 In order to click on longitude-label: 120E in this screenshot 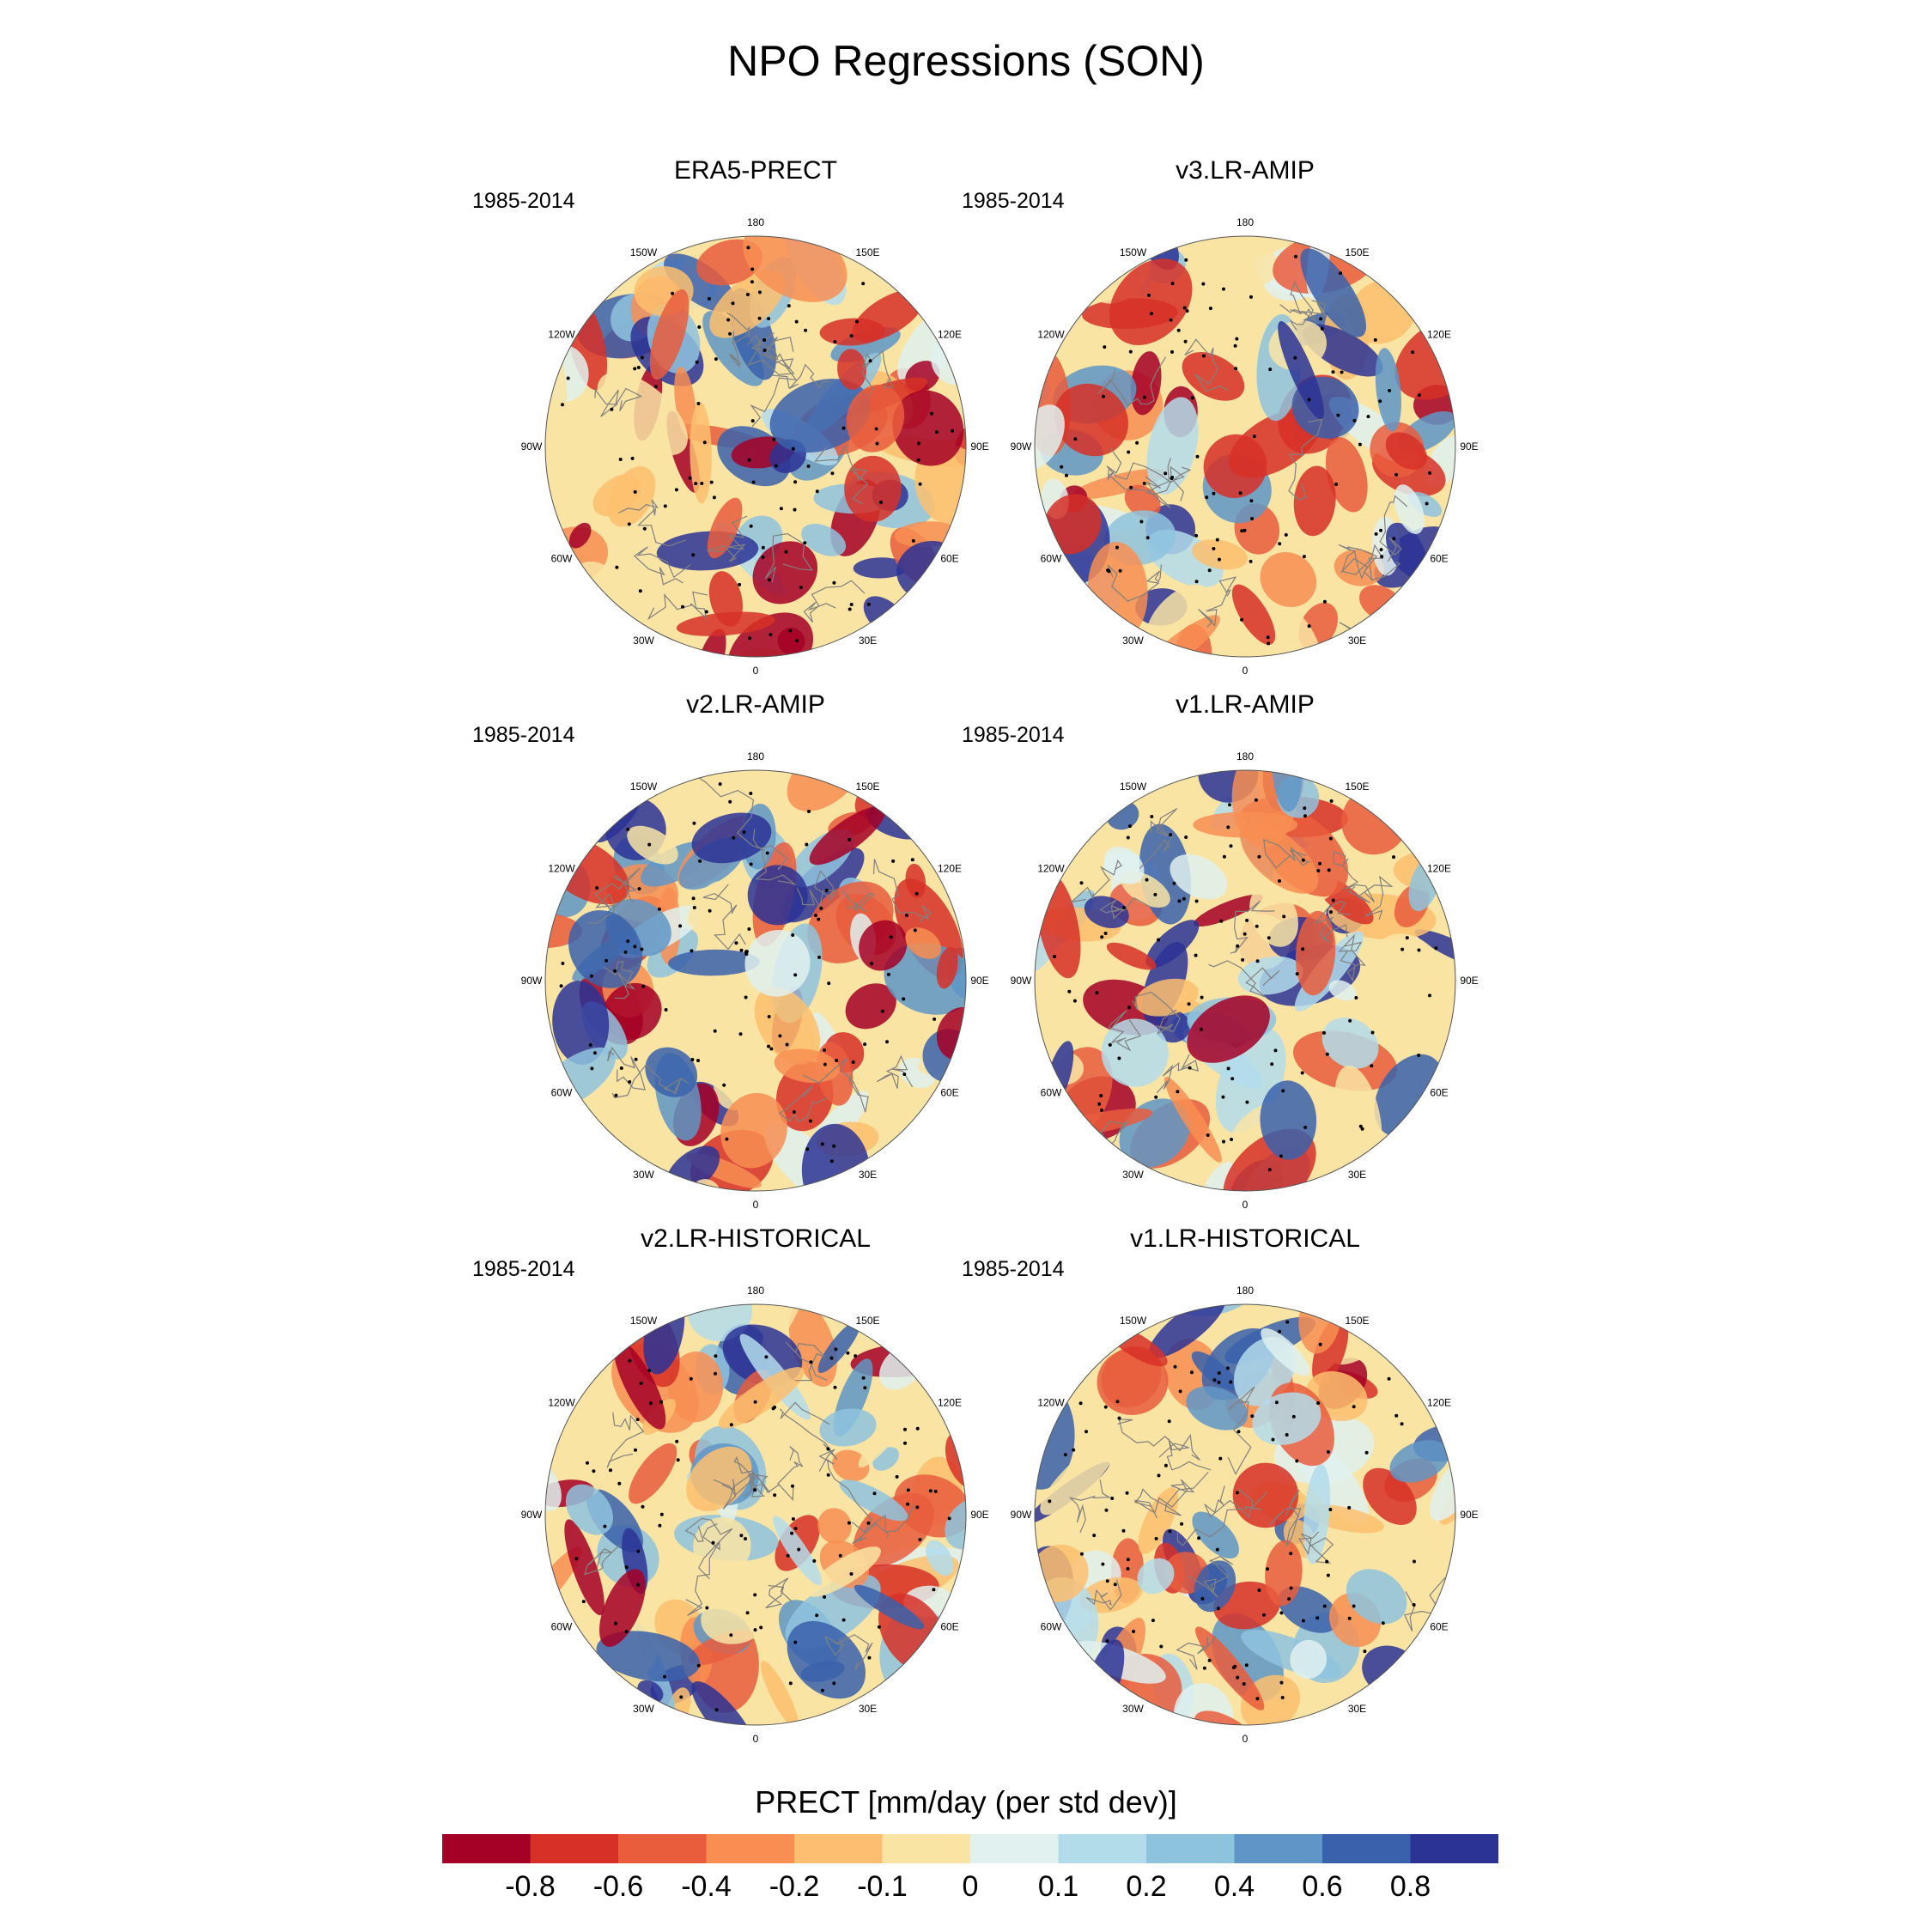, I will do `click(950, 869)`.